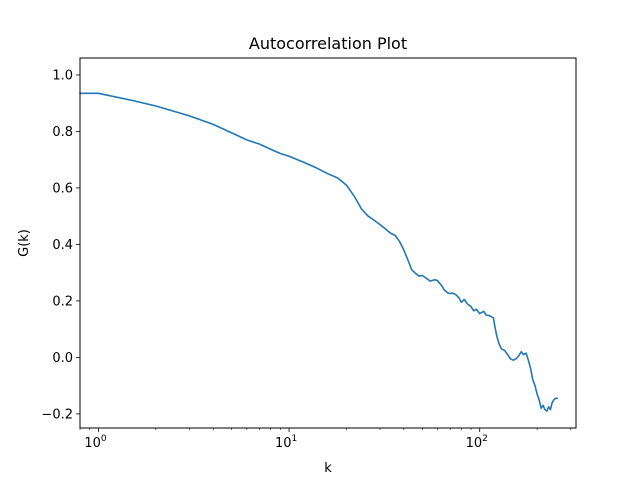 Image resolution: width=640 pixels, height=480 pixels. I want to click on x-tick-label: 10¹, so click(286, 442).